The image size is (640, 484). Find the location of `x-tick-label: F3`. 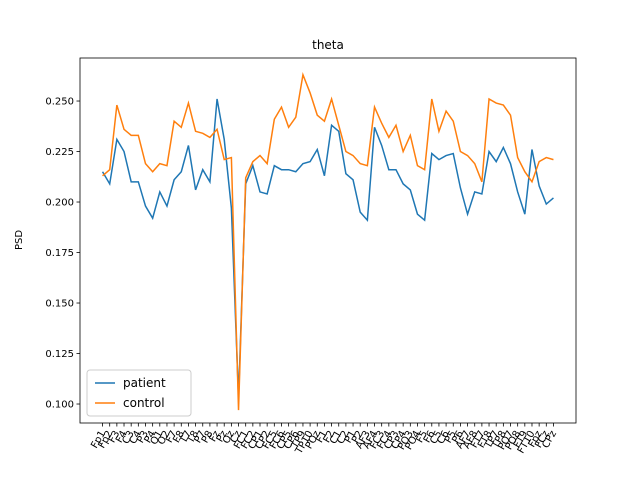

x-tick-label: F3 is located at coordinates (115, 437).